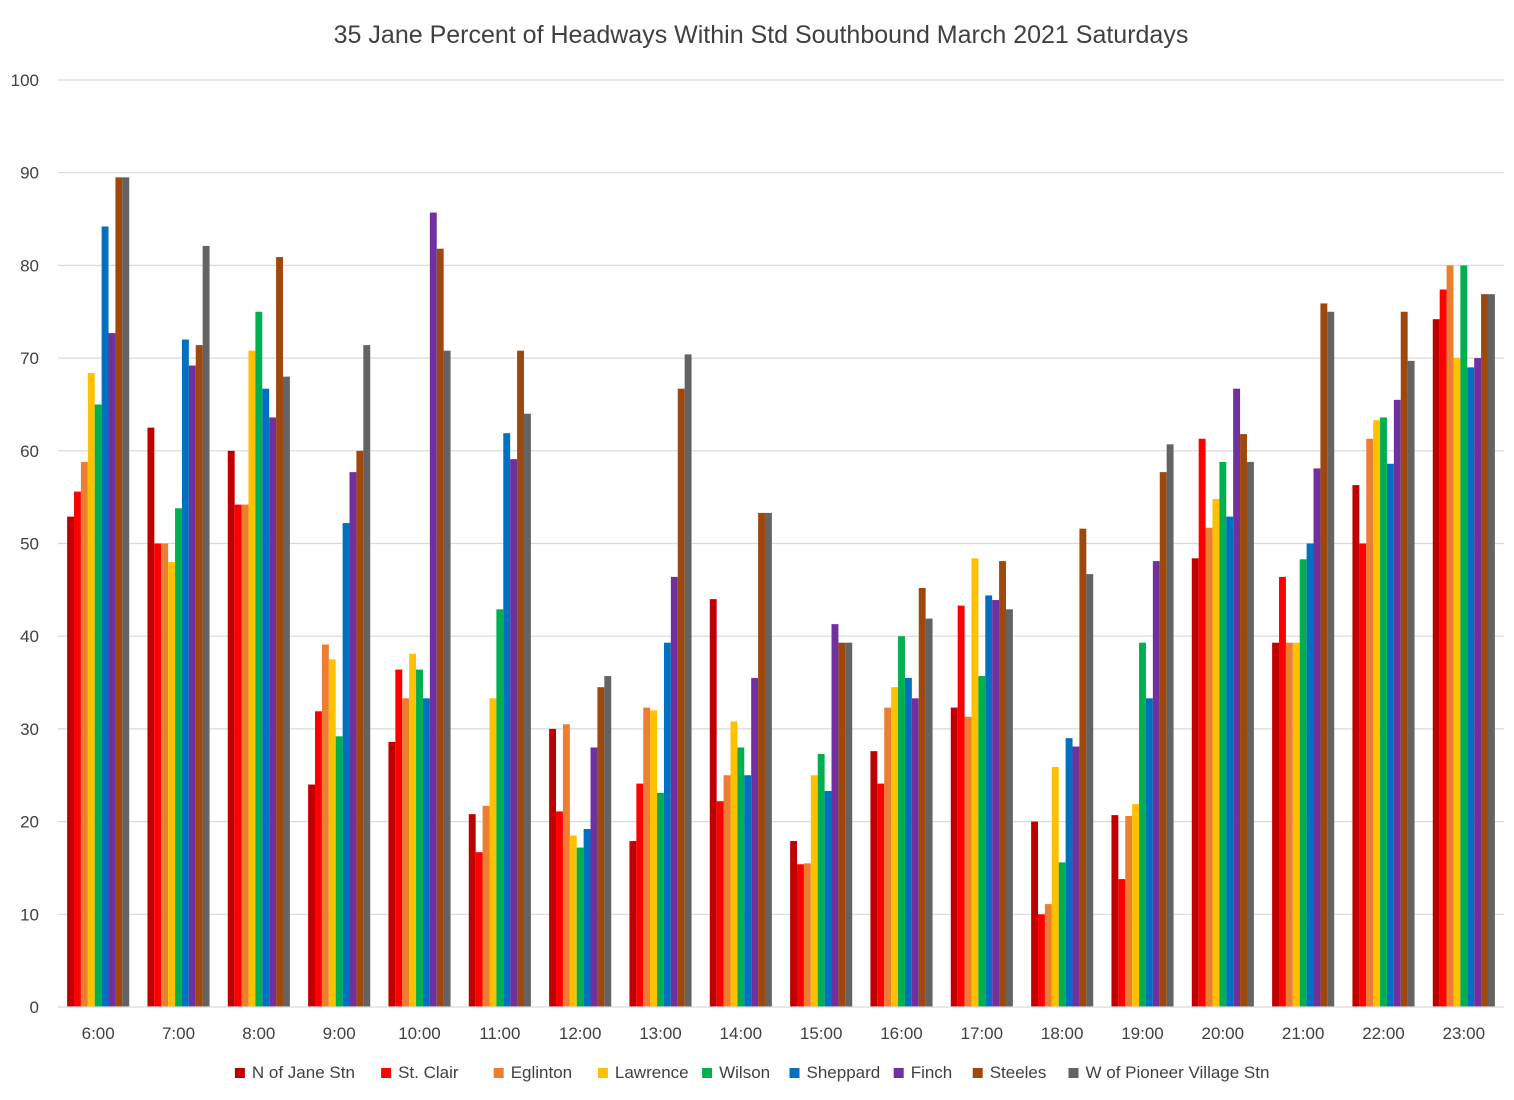 Image resolution: width=1514 pixels, height=1100 pixels. I want to click on legend-label: Lawrence, so click(652, 1072).